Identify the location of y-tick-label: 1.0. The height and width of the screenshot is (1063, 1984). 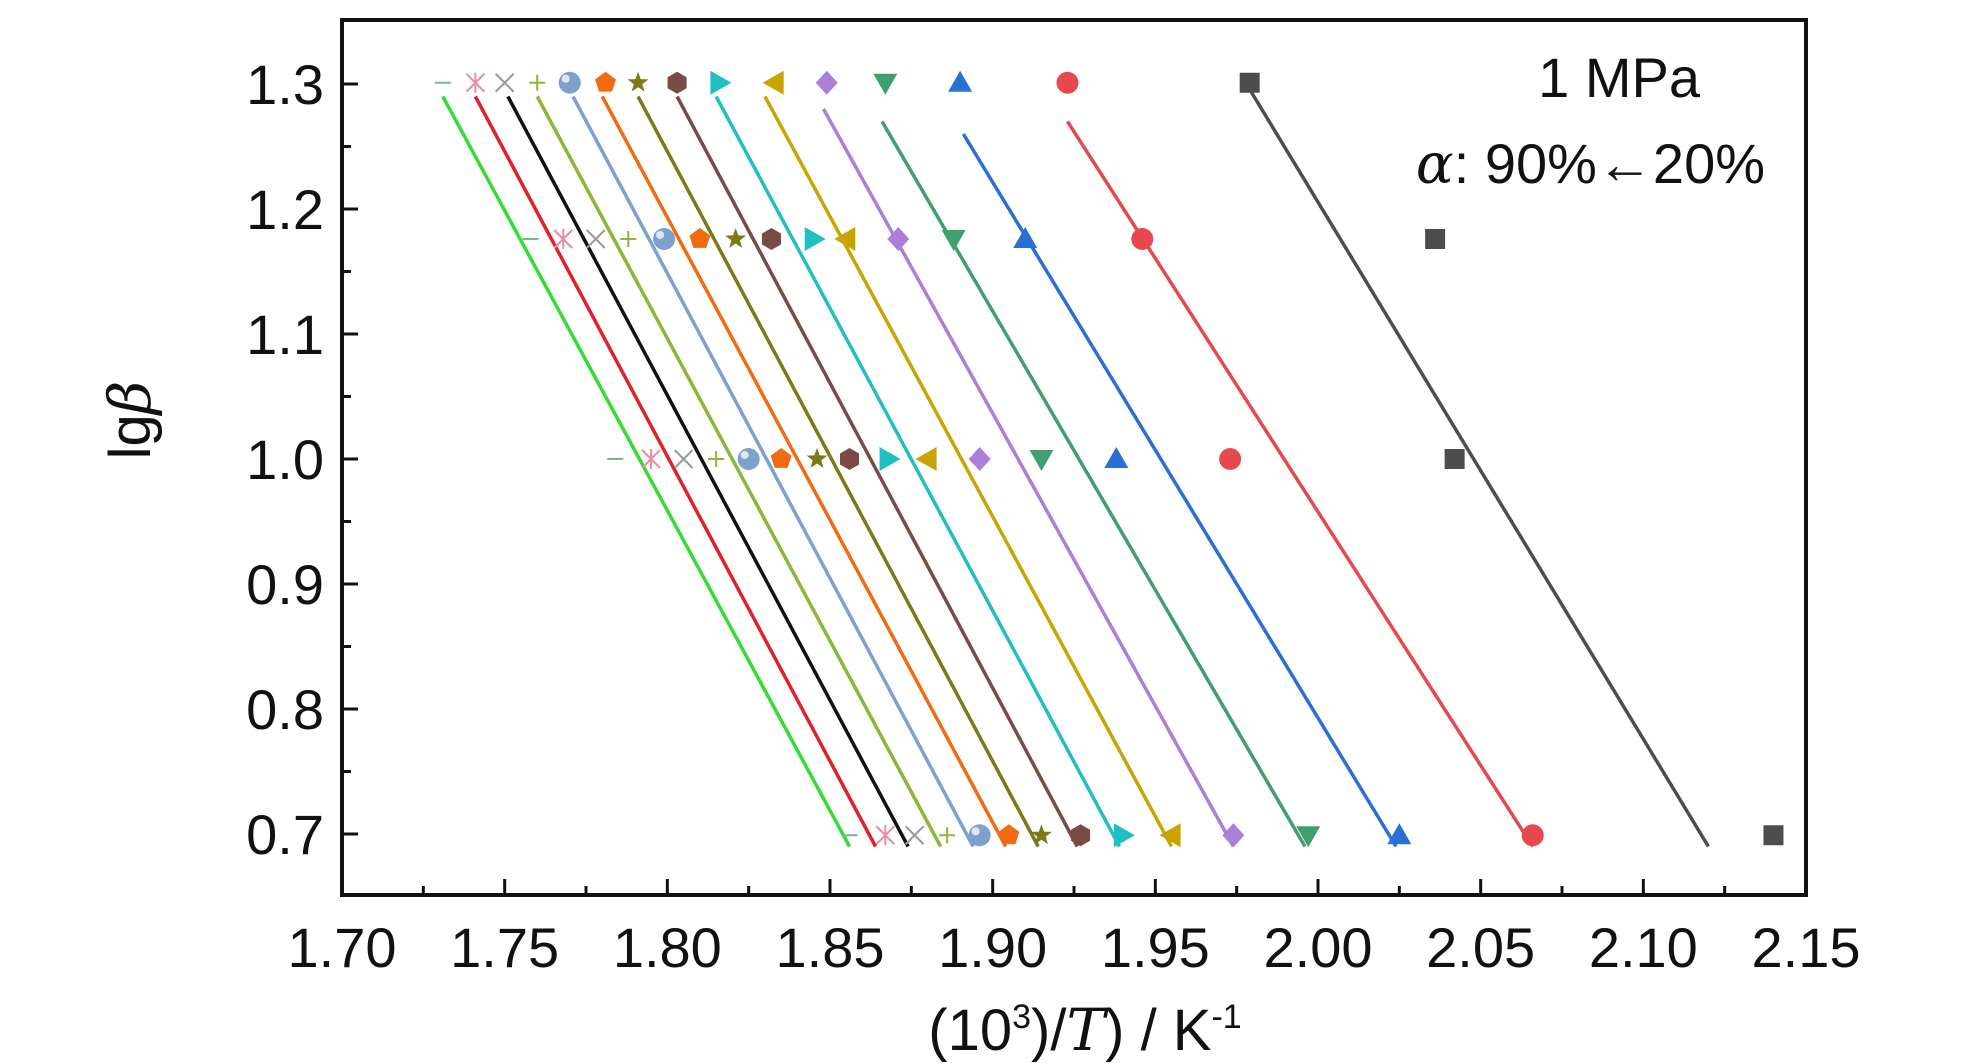
(285, 459).